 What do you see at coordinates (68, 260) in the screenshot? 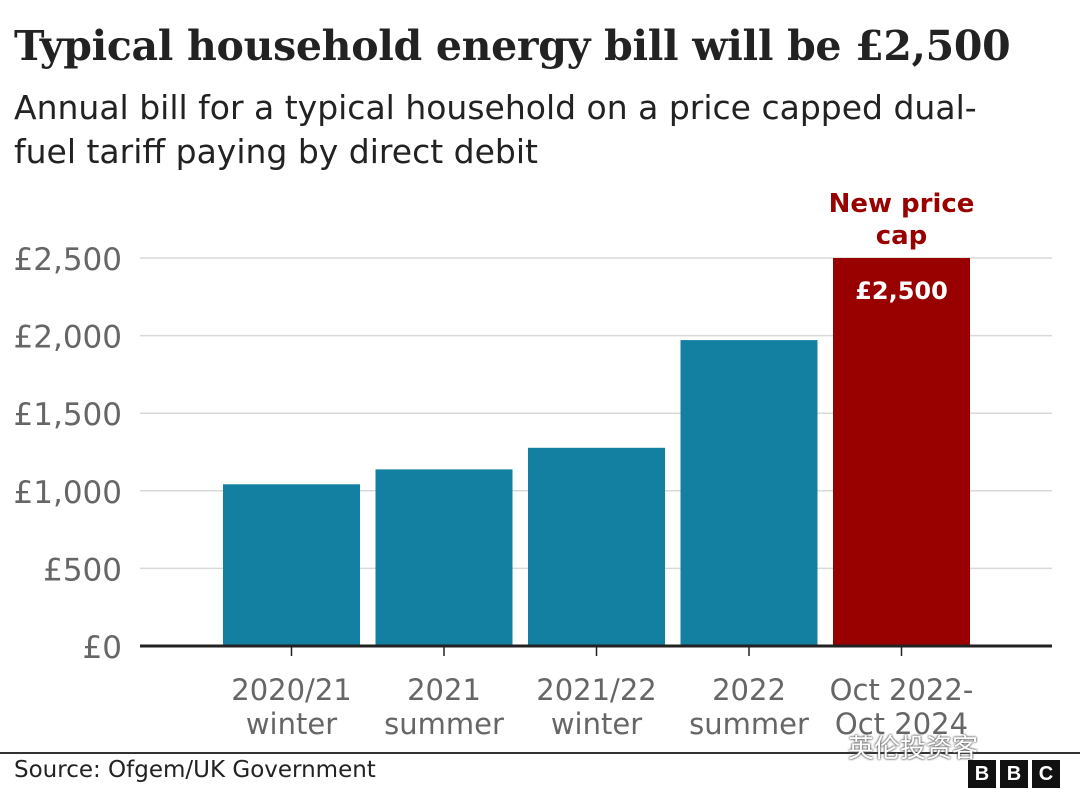
I see `y-tick-label: £2,500` at bounding box center [68, 260].